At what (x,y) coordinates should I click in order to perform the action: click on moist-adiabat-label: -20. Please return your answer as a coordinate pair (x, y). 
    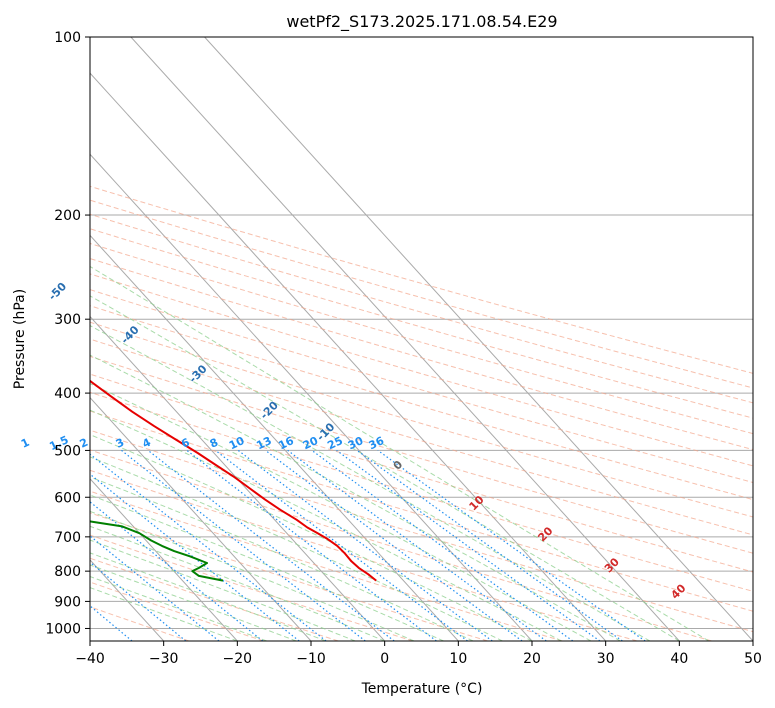
    Looking at the image, I should click on (269, 410).